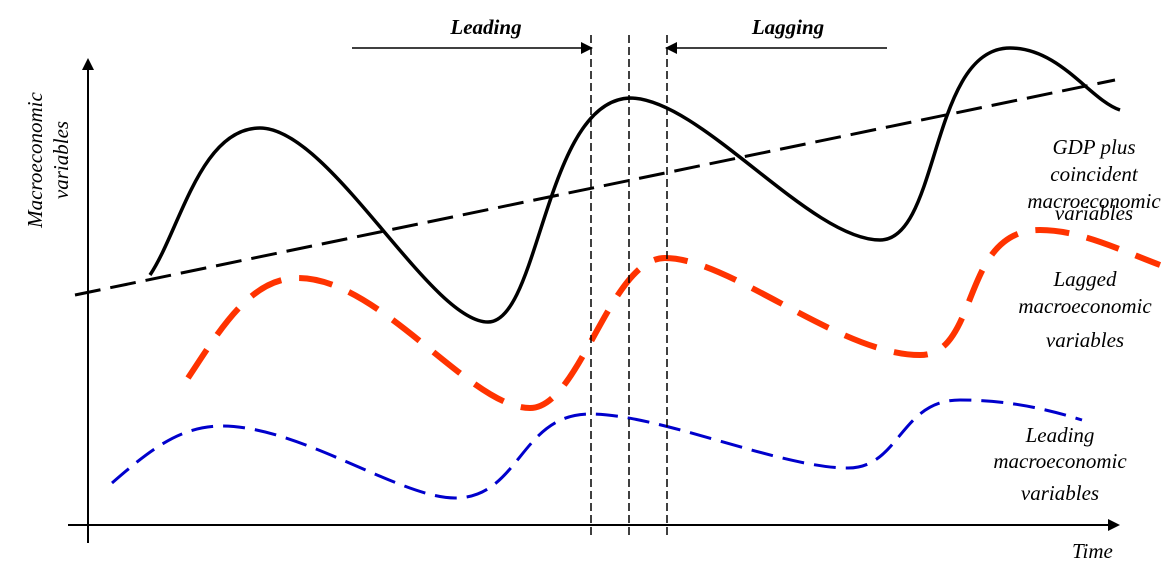 Image resolution: width=1173 pixels, height=561 pixels. I want to click on leading-label-line3: variables, so click(1060, 493).